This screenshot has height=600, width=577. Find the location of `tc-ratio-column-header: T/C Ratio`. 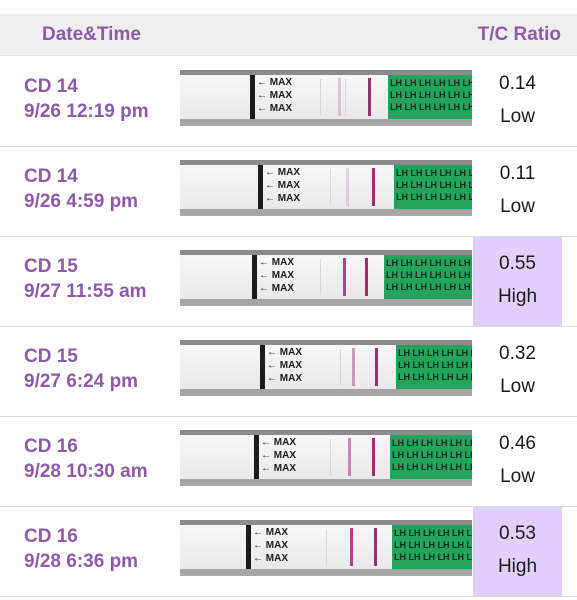

tc-ratio-column-header: T/C Ratio is located at coordinates (519, 34).